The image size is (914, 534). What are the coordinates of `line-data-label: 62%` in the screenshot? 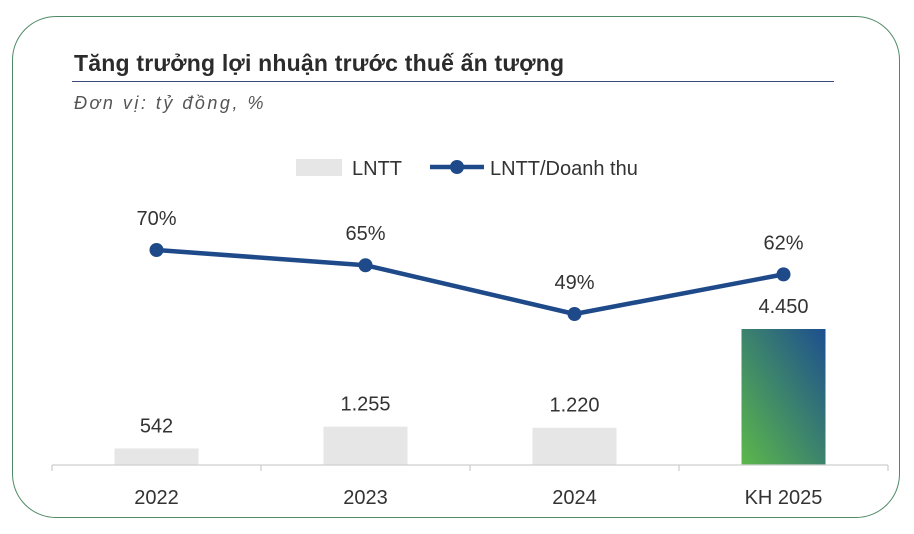 It's located at (783, 243).